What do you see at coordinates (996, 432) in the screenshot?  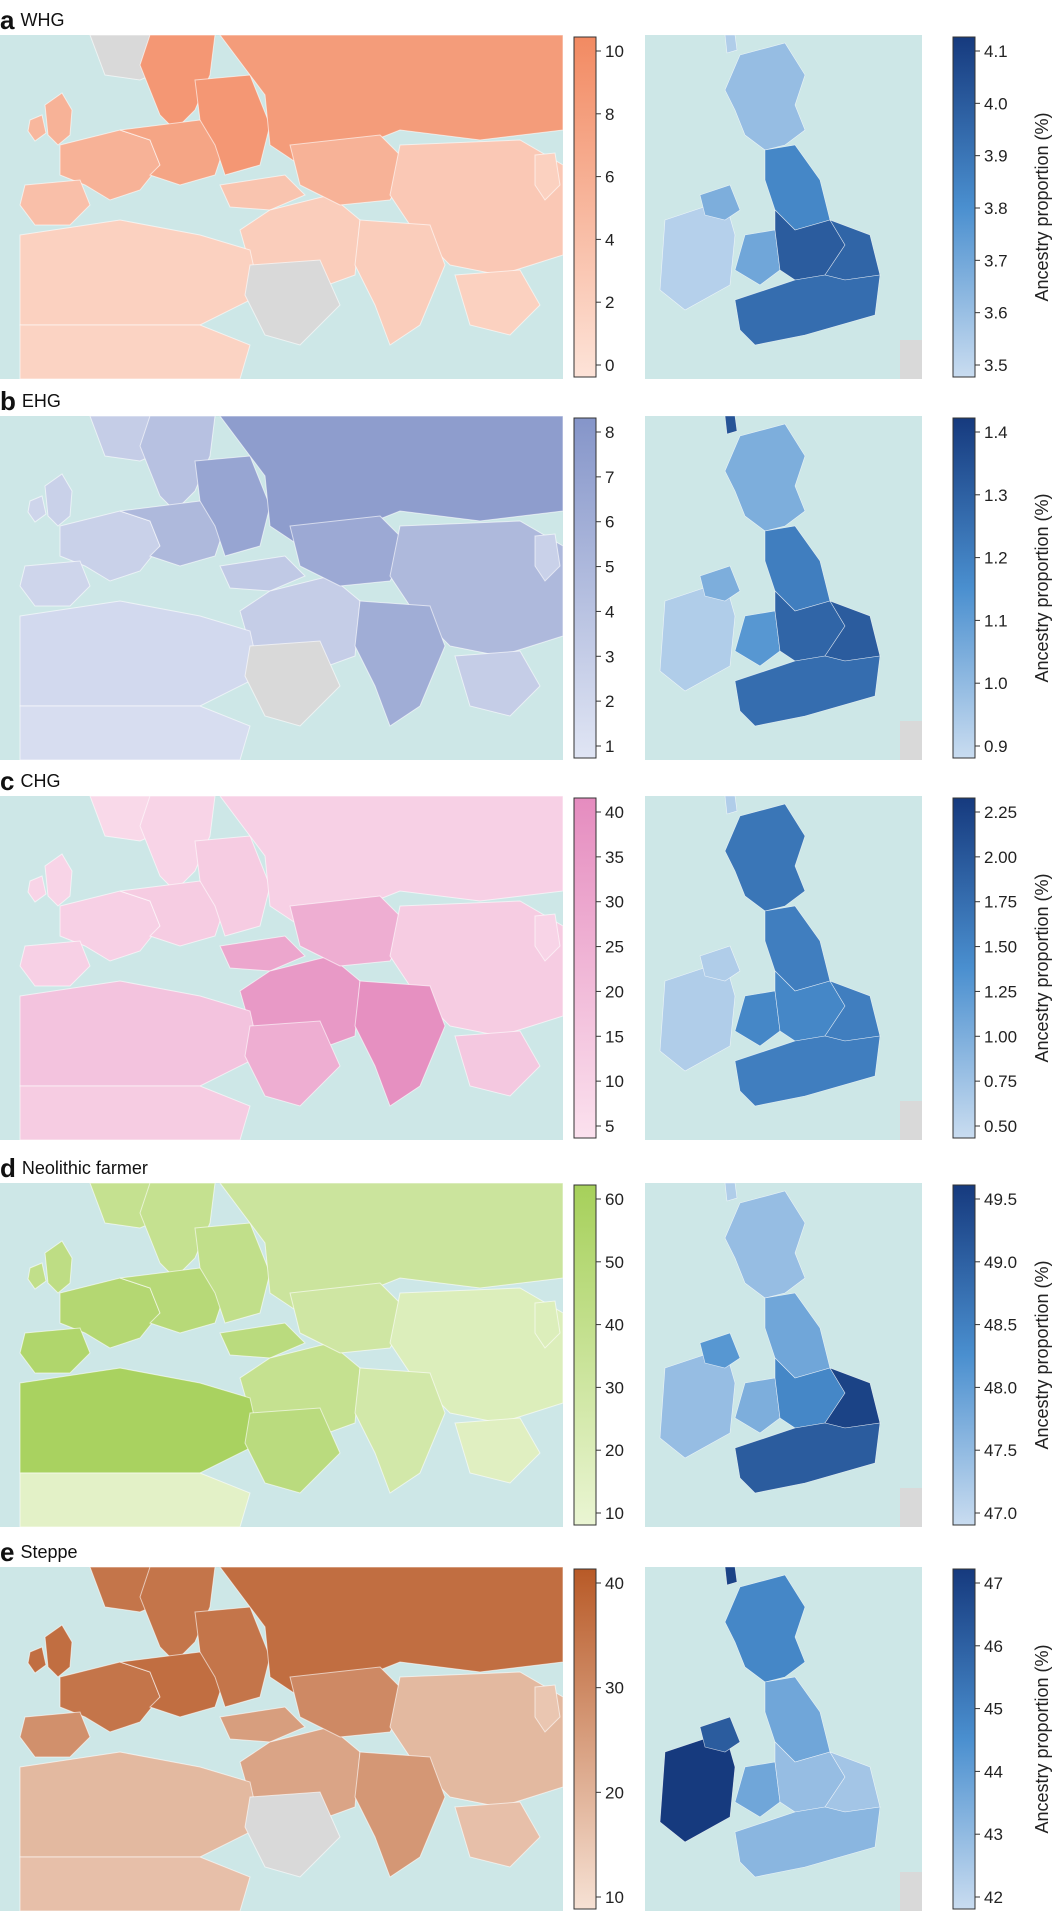 I see `colorbar-tick-label: 1.4` at bounding box center [996, 432].